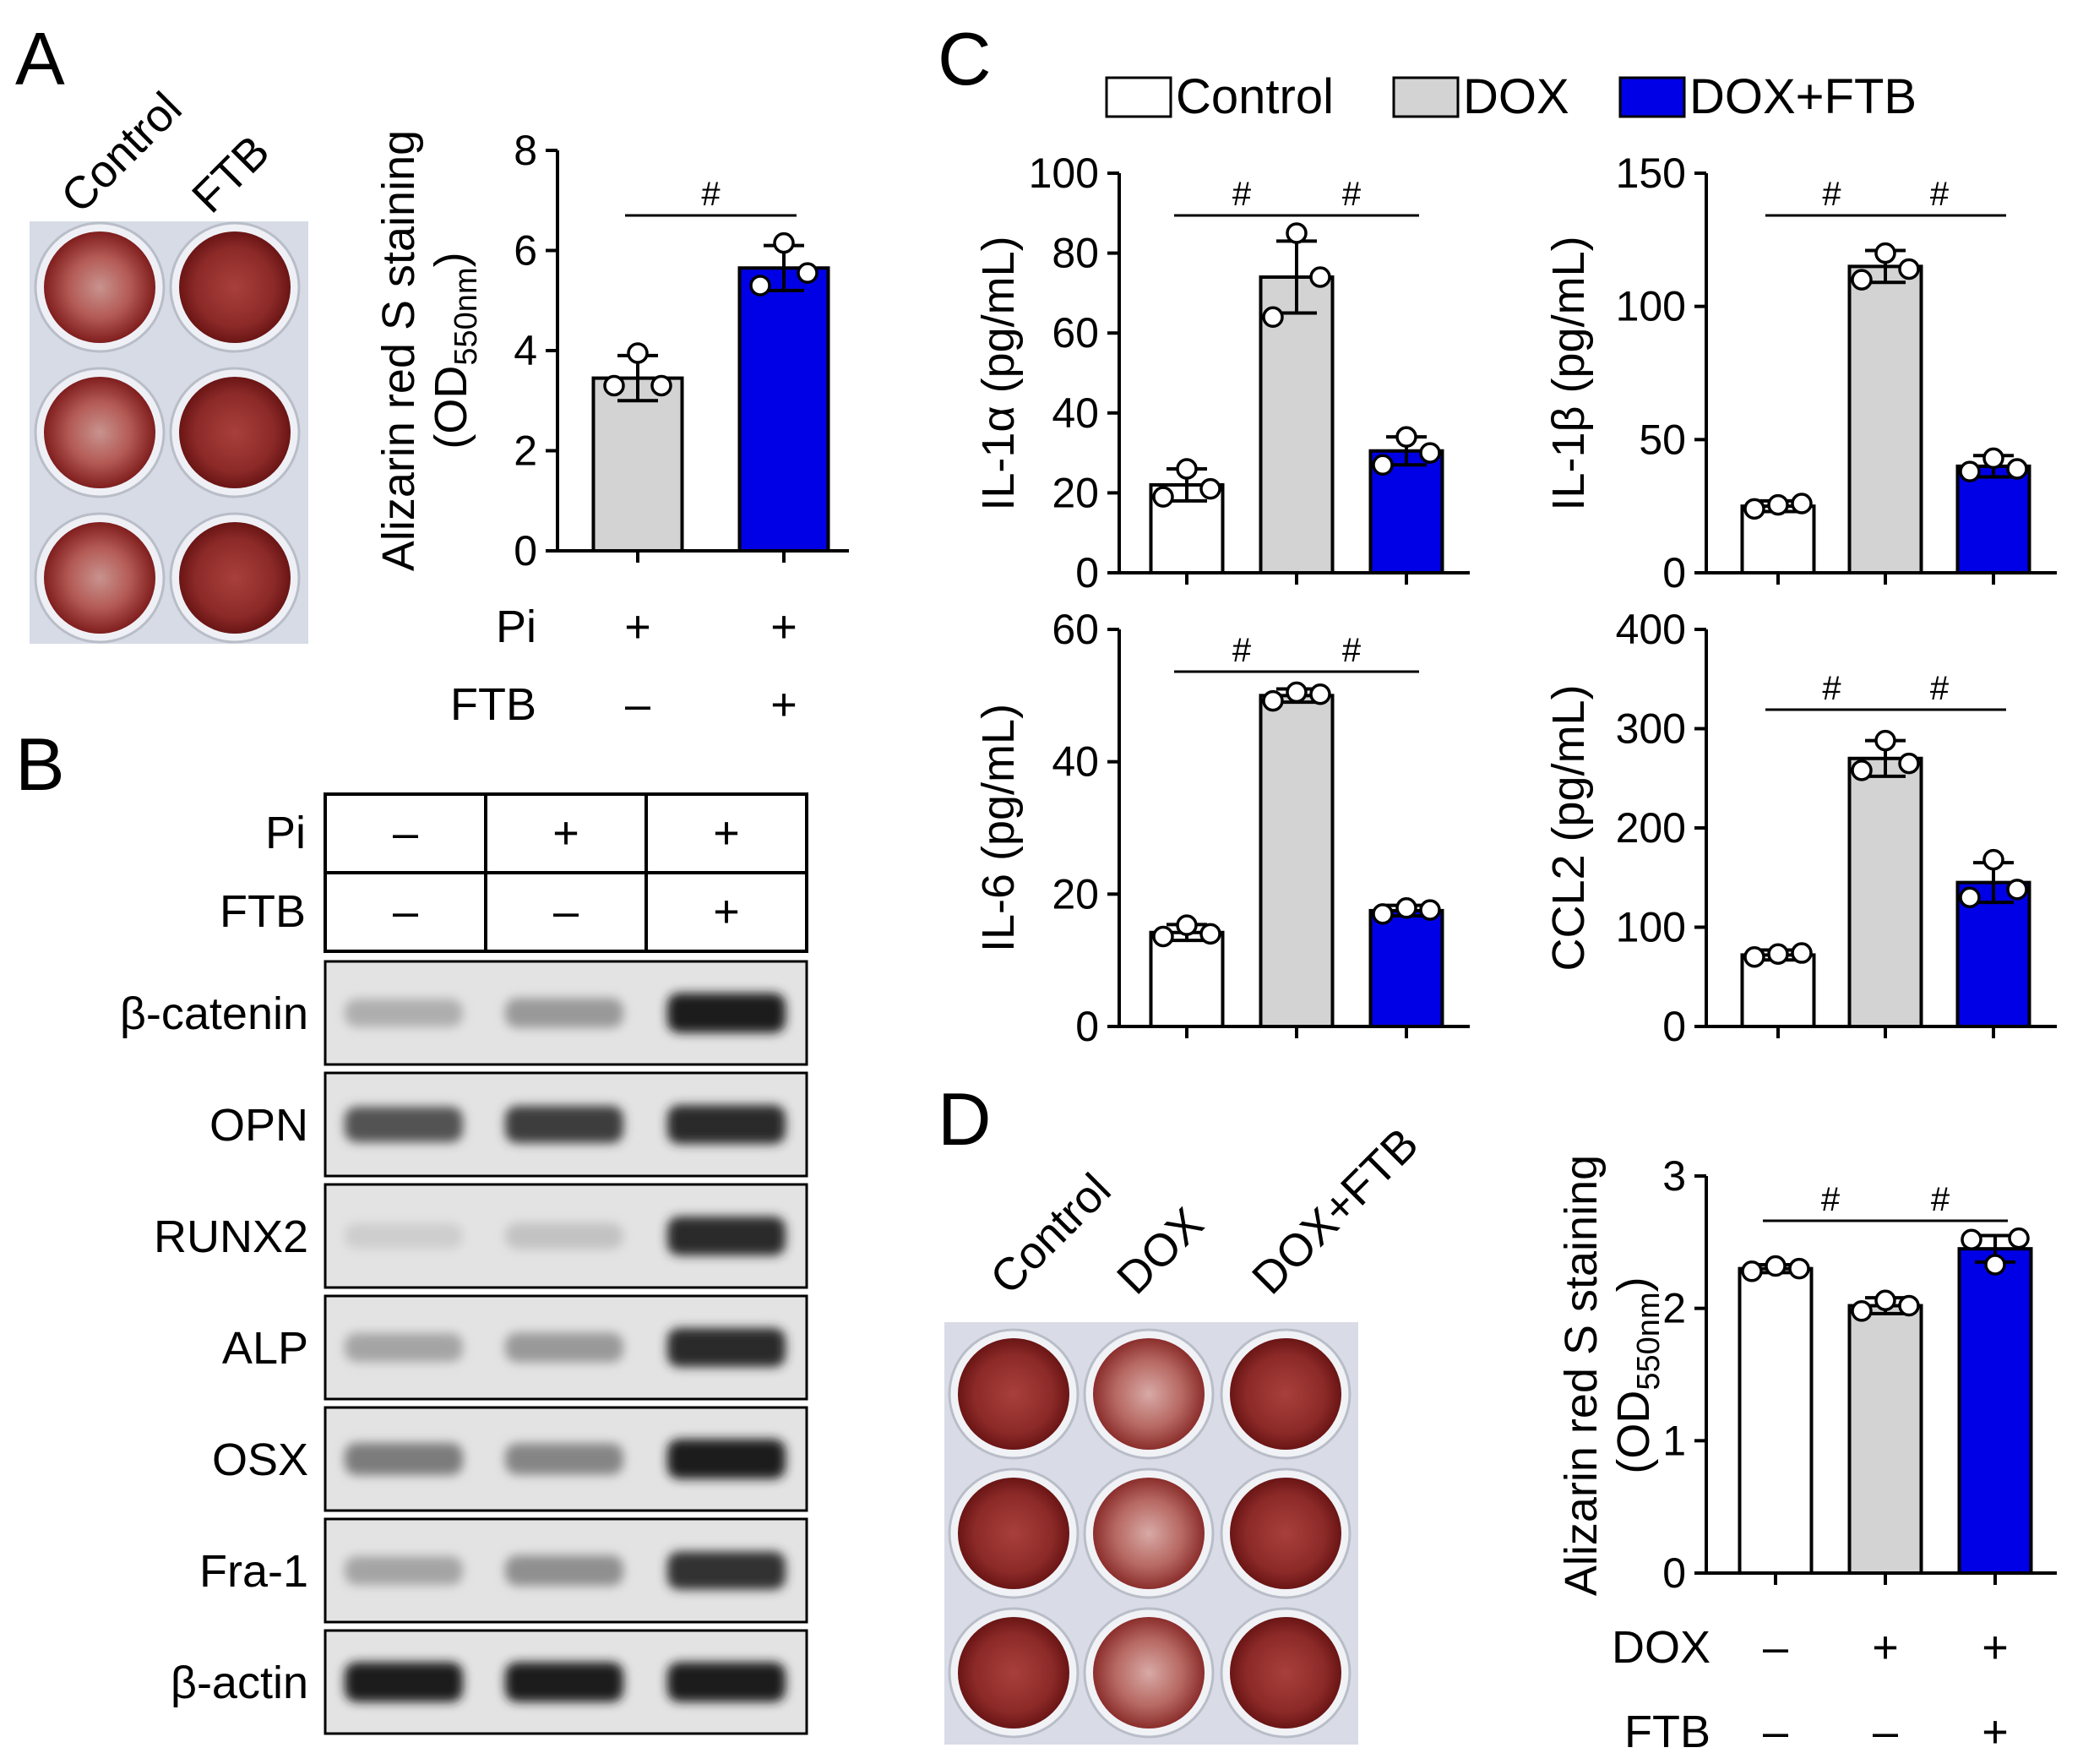 This screenshot has height=1764, width=2083. I want to click on chart-c-il6: 0 20 40 60 IL-6 (pg/mL) # #, so click(1221, 828).